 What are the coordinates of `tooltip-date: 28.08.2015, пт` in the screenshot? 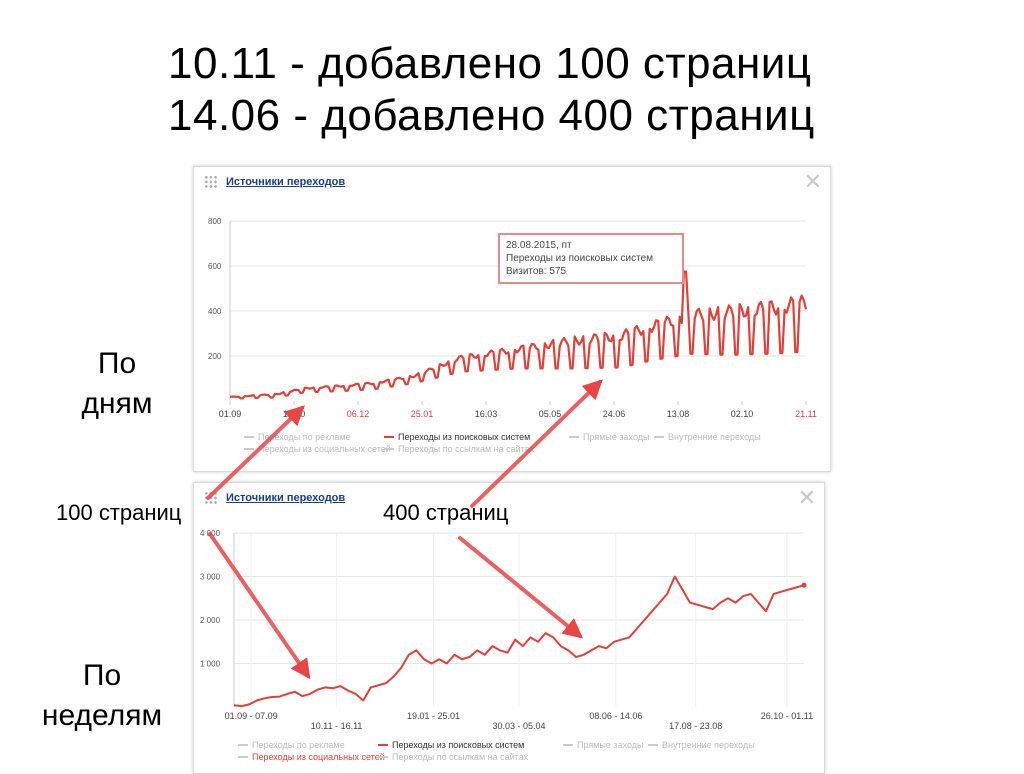 It's located at (539, 245).